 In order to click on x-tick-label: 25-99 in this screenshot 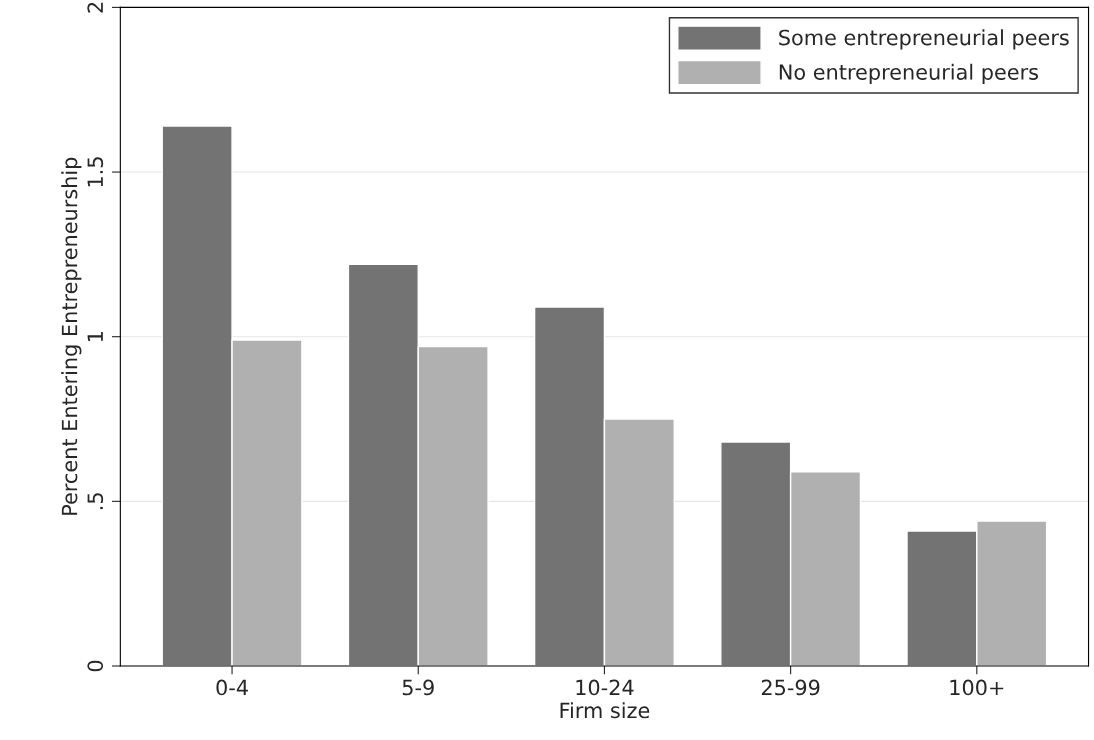, I will do `click(790, 687)`.